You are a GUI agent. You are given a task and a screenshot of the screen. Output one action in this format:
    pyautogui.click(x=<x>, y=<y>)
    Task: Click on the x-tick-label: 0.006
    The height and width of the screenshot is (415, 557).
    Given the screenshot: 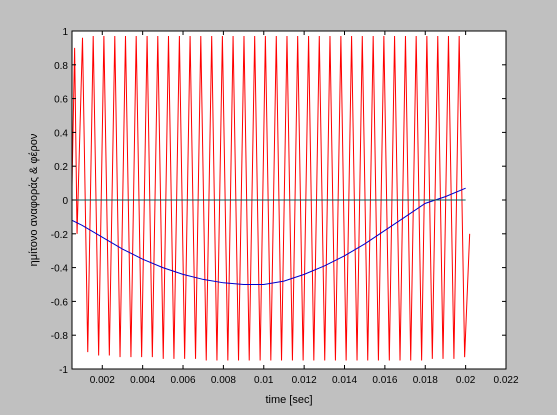 What is the action you would take?
    pyautogui.click(x=183, y=380)
    